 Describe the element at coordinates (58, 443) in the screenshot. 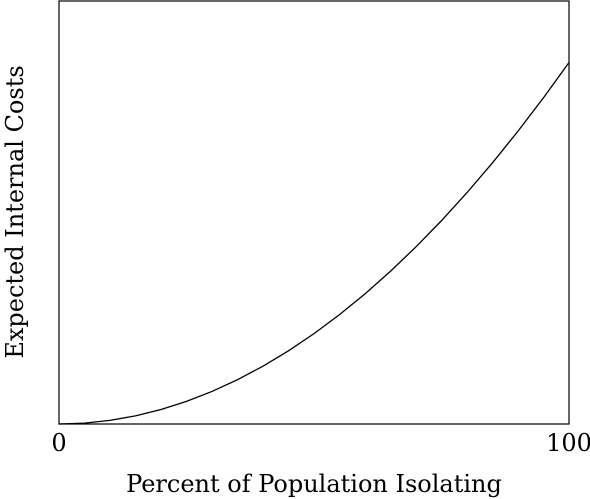

I see `x-tick-label: 0` at that location.